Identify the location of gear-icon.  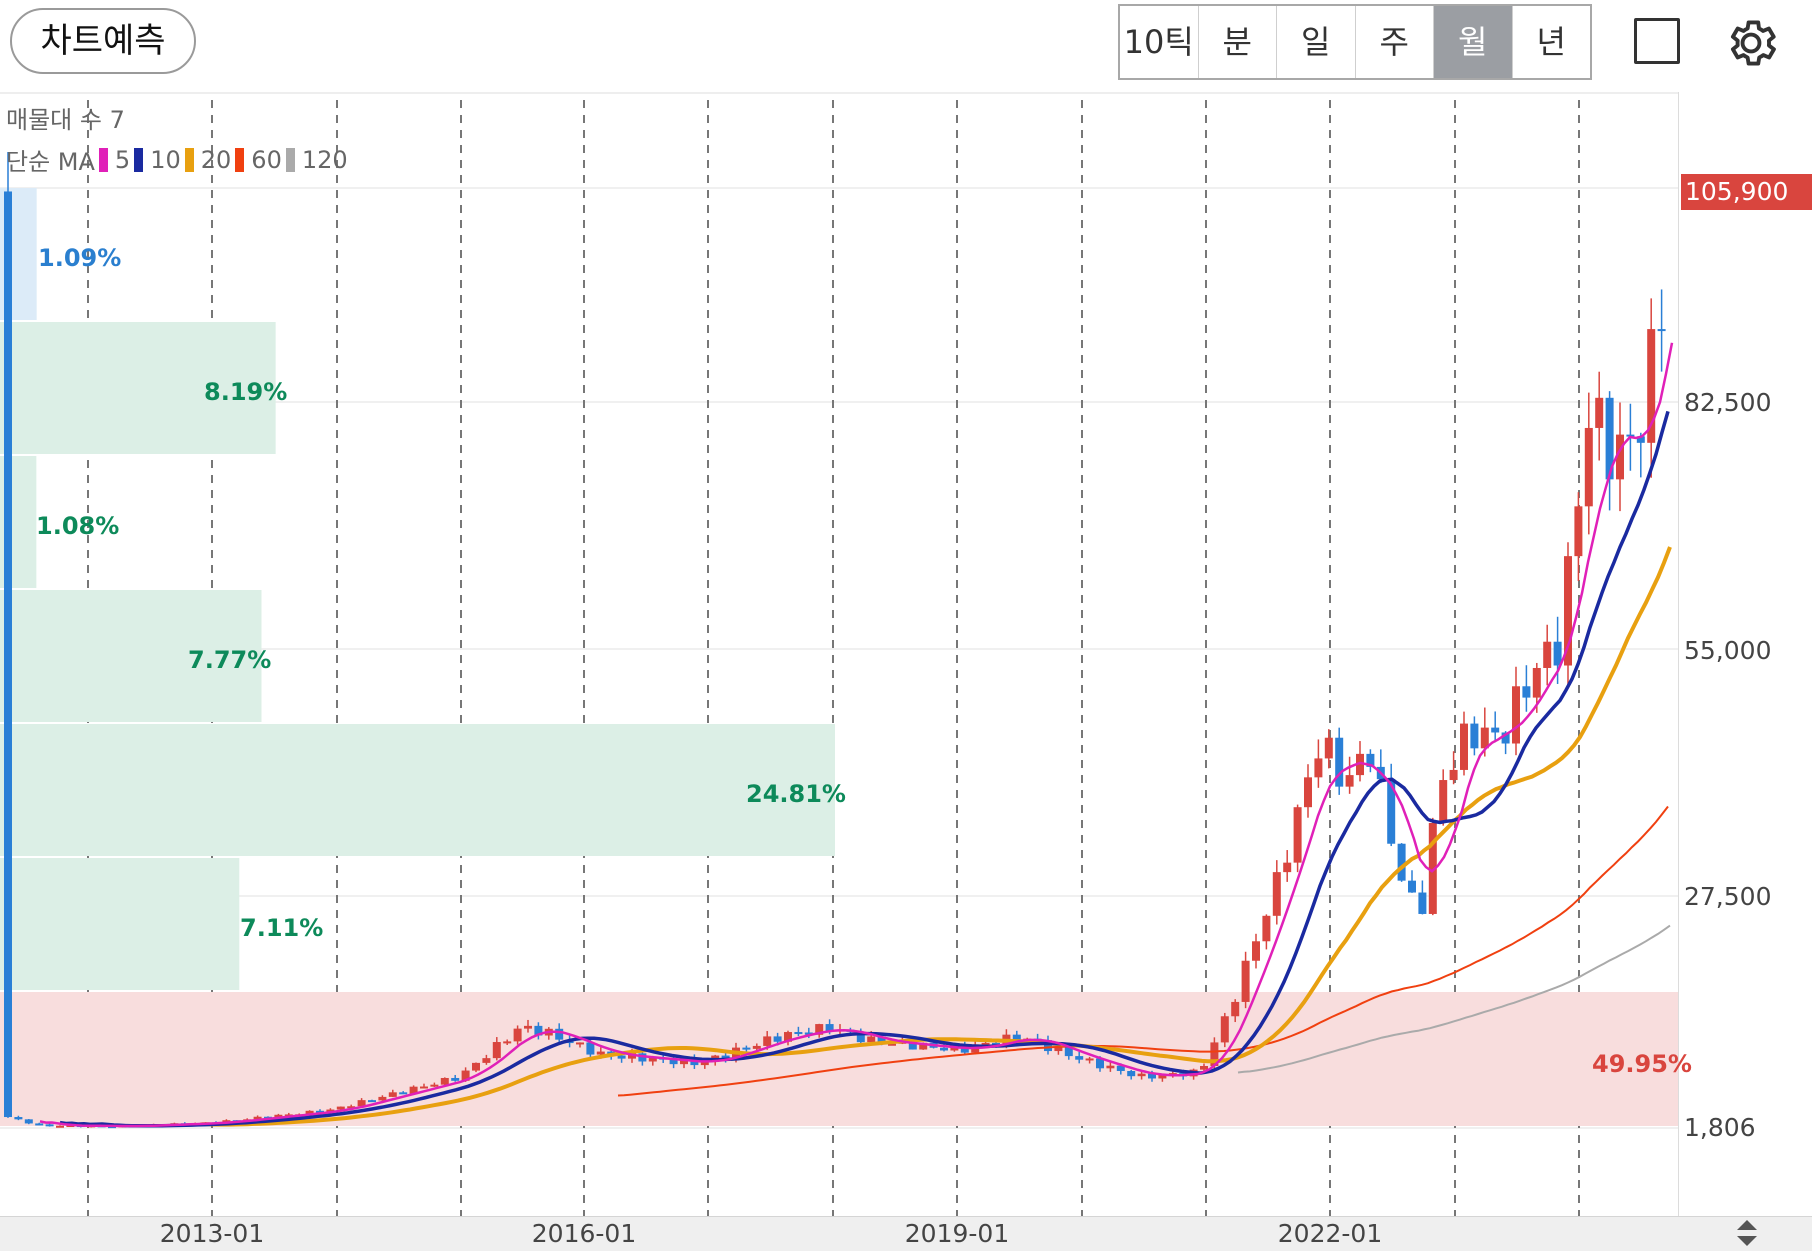
(1751, 43).